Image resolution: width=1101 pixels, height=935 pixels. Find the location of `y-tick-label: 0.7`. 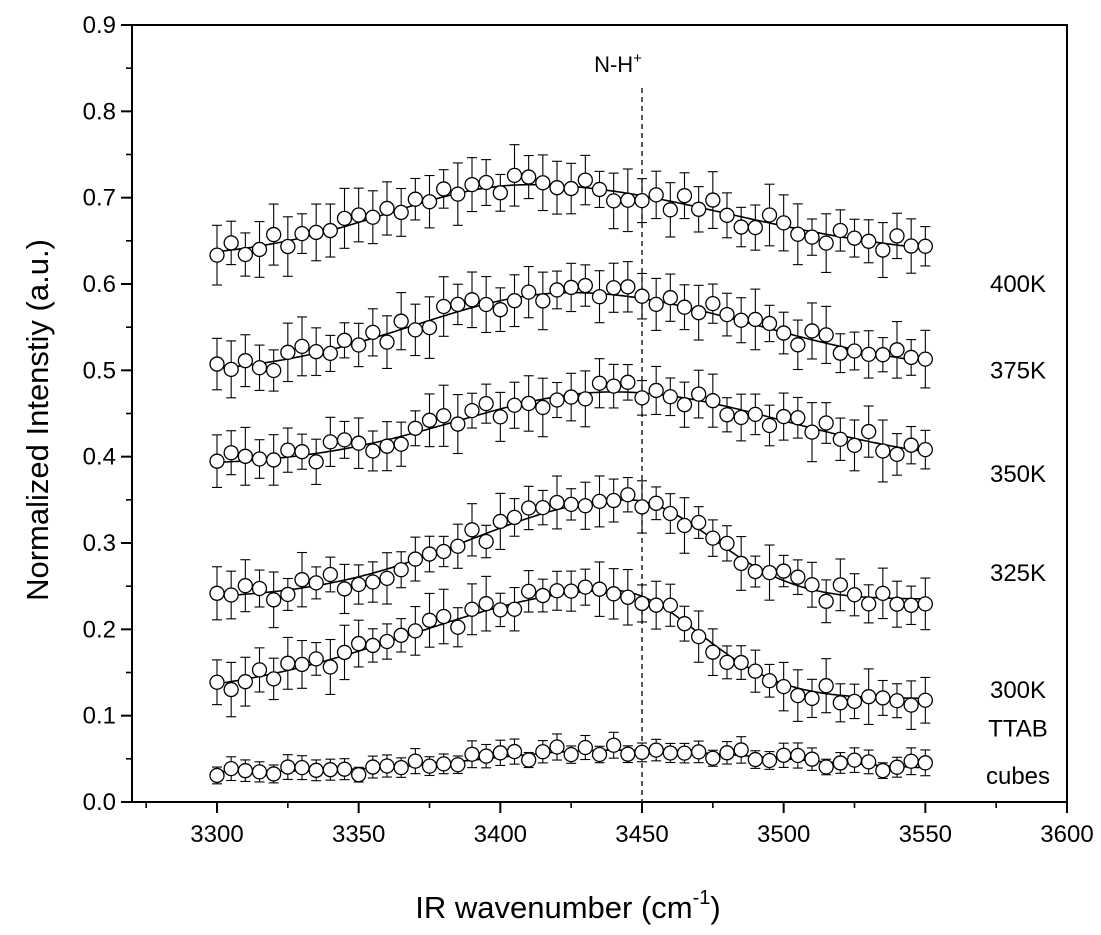

y-tick-label: 0.7 is located at coordinates (99, 198).